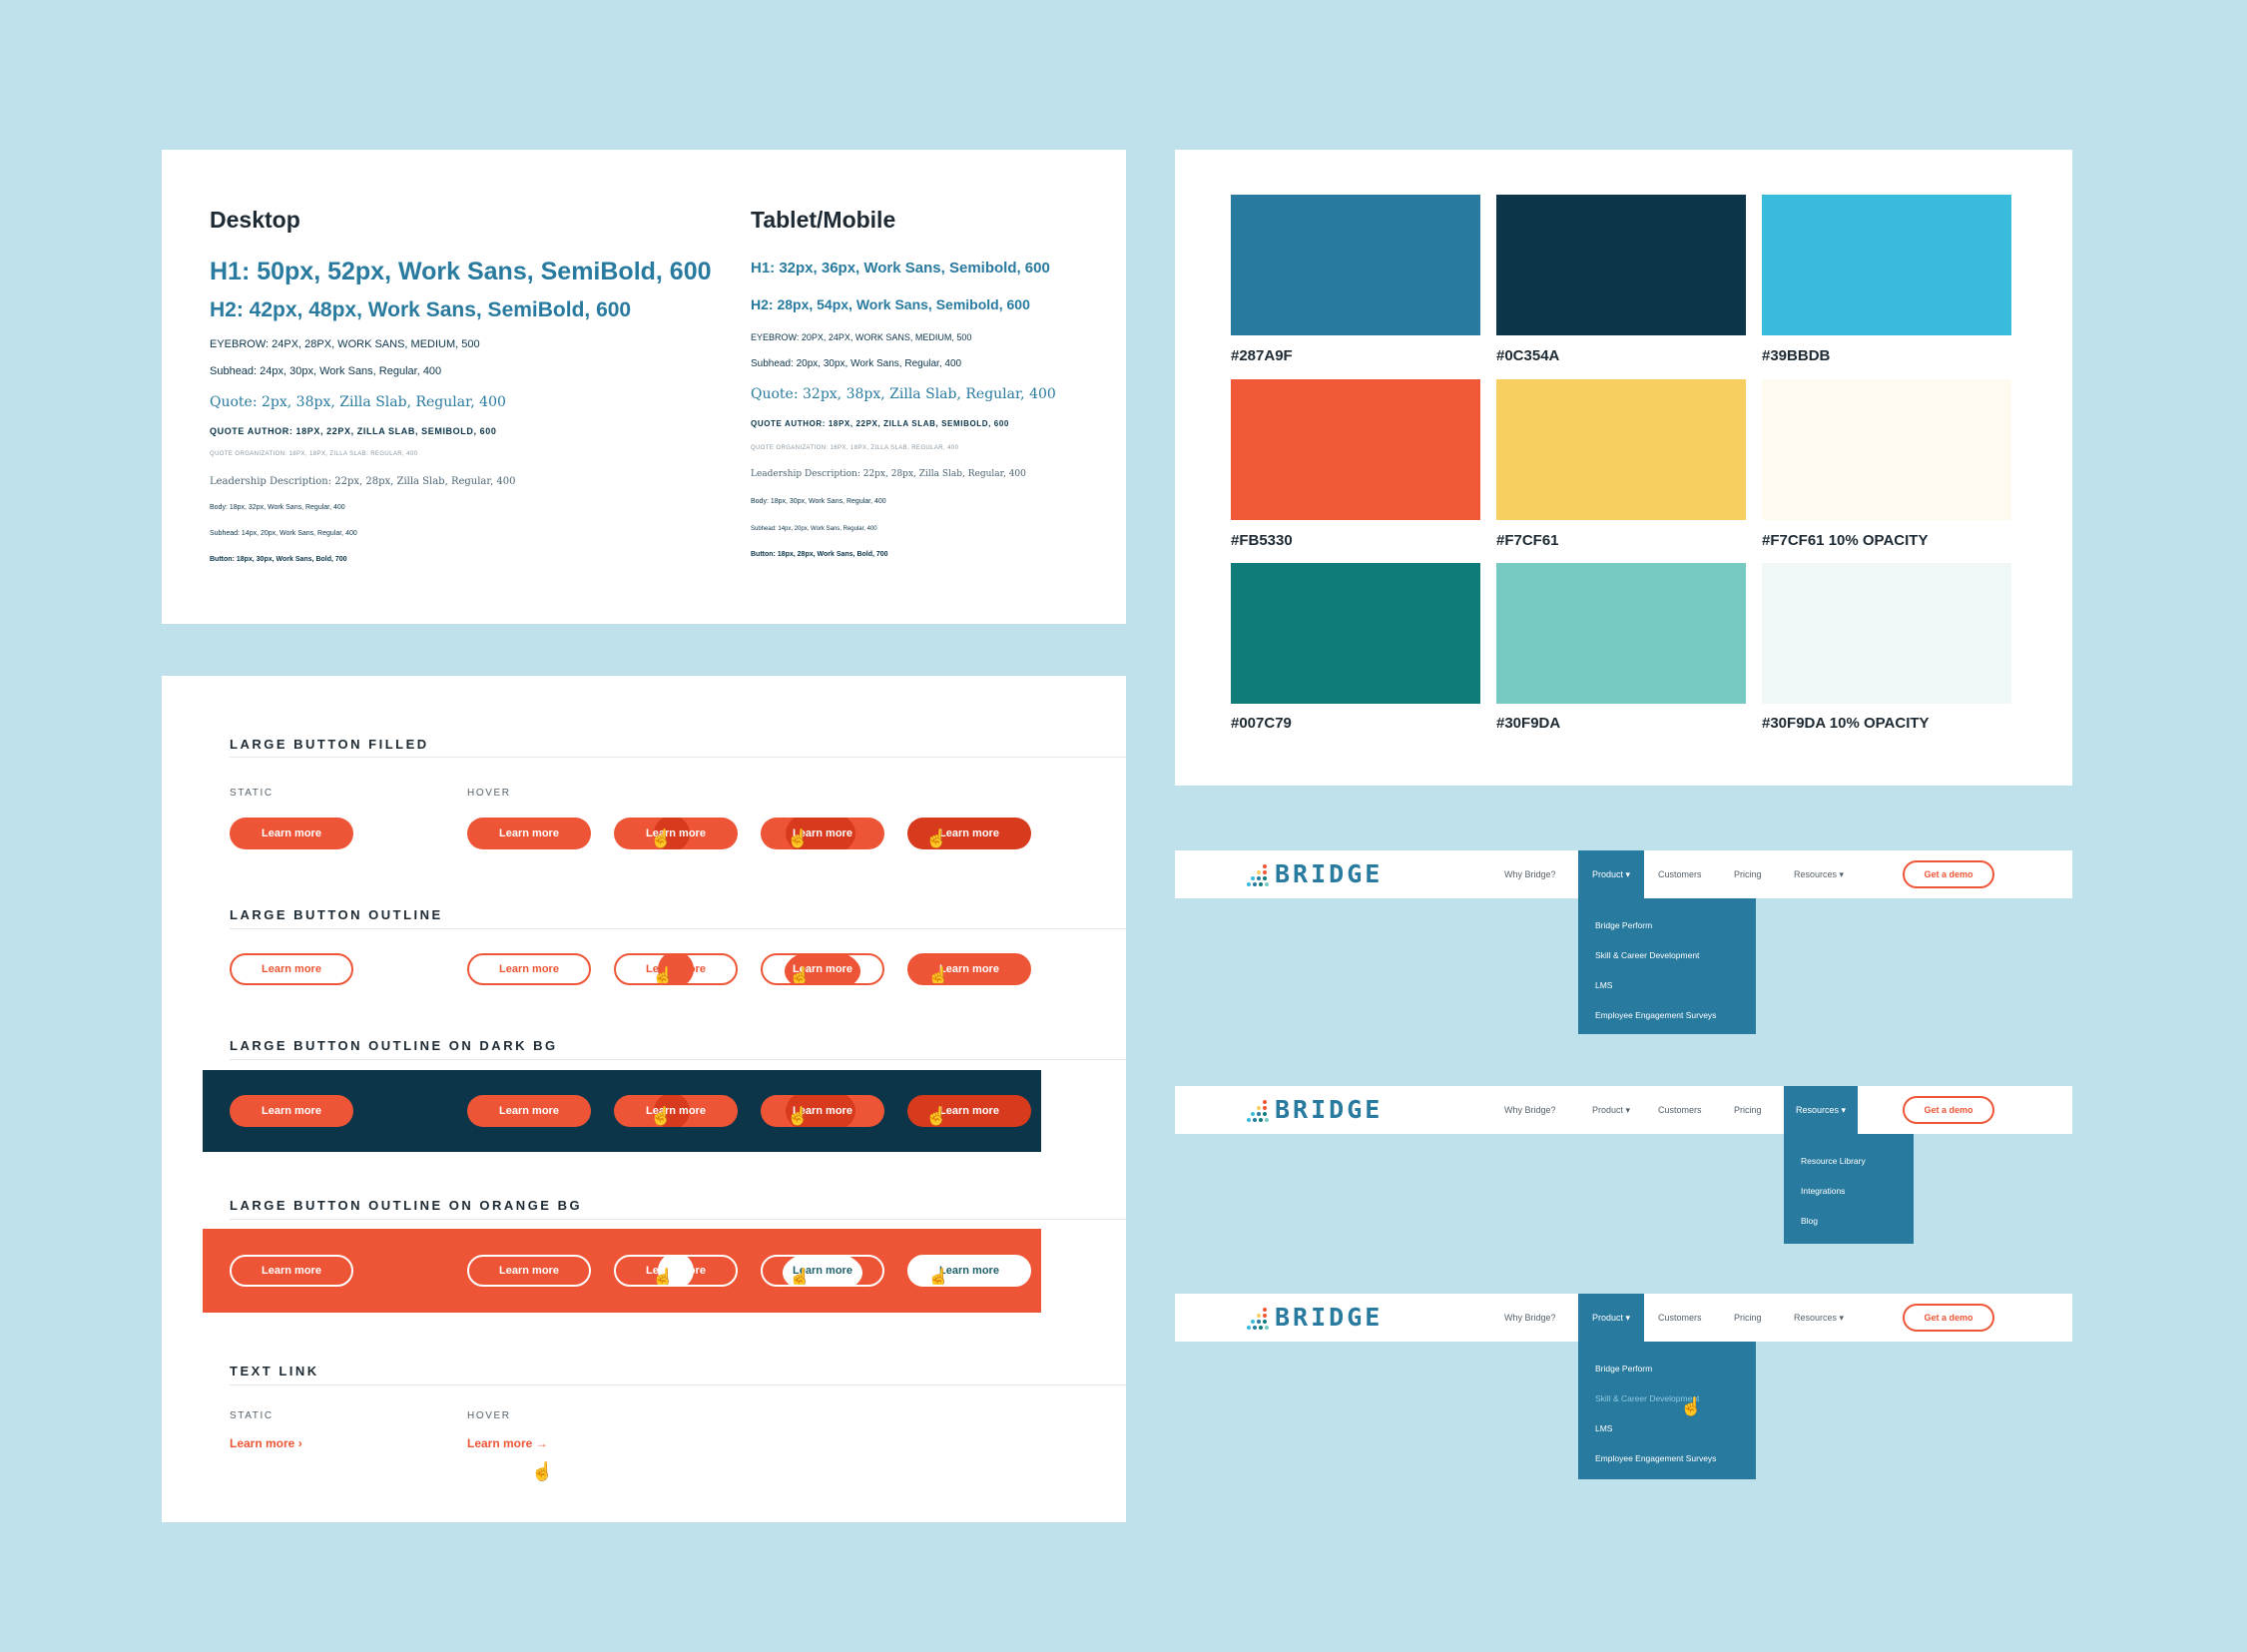 The image size is (2247, 1652). Describe the element at coordinates (507, 1443) in the screenshot. I see `learn-more-link-hover: Learn more →` at that location.